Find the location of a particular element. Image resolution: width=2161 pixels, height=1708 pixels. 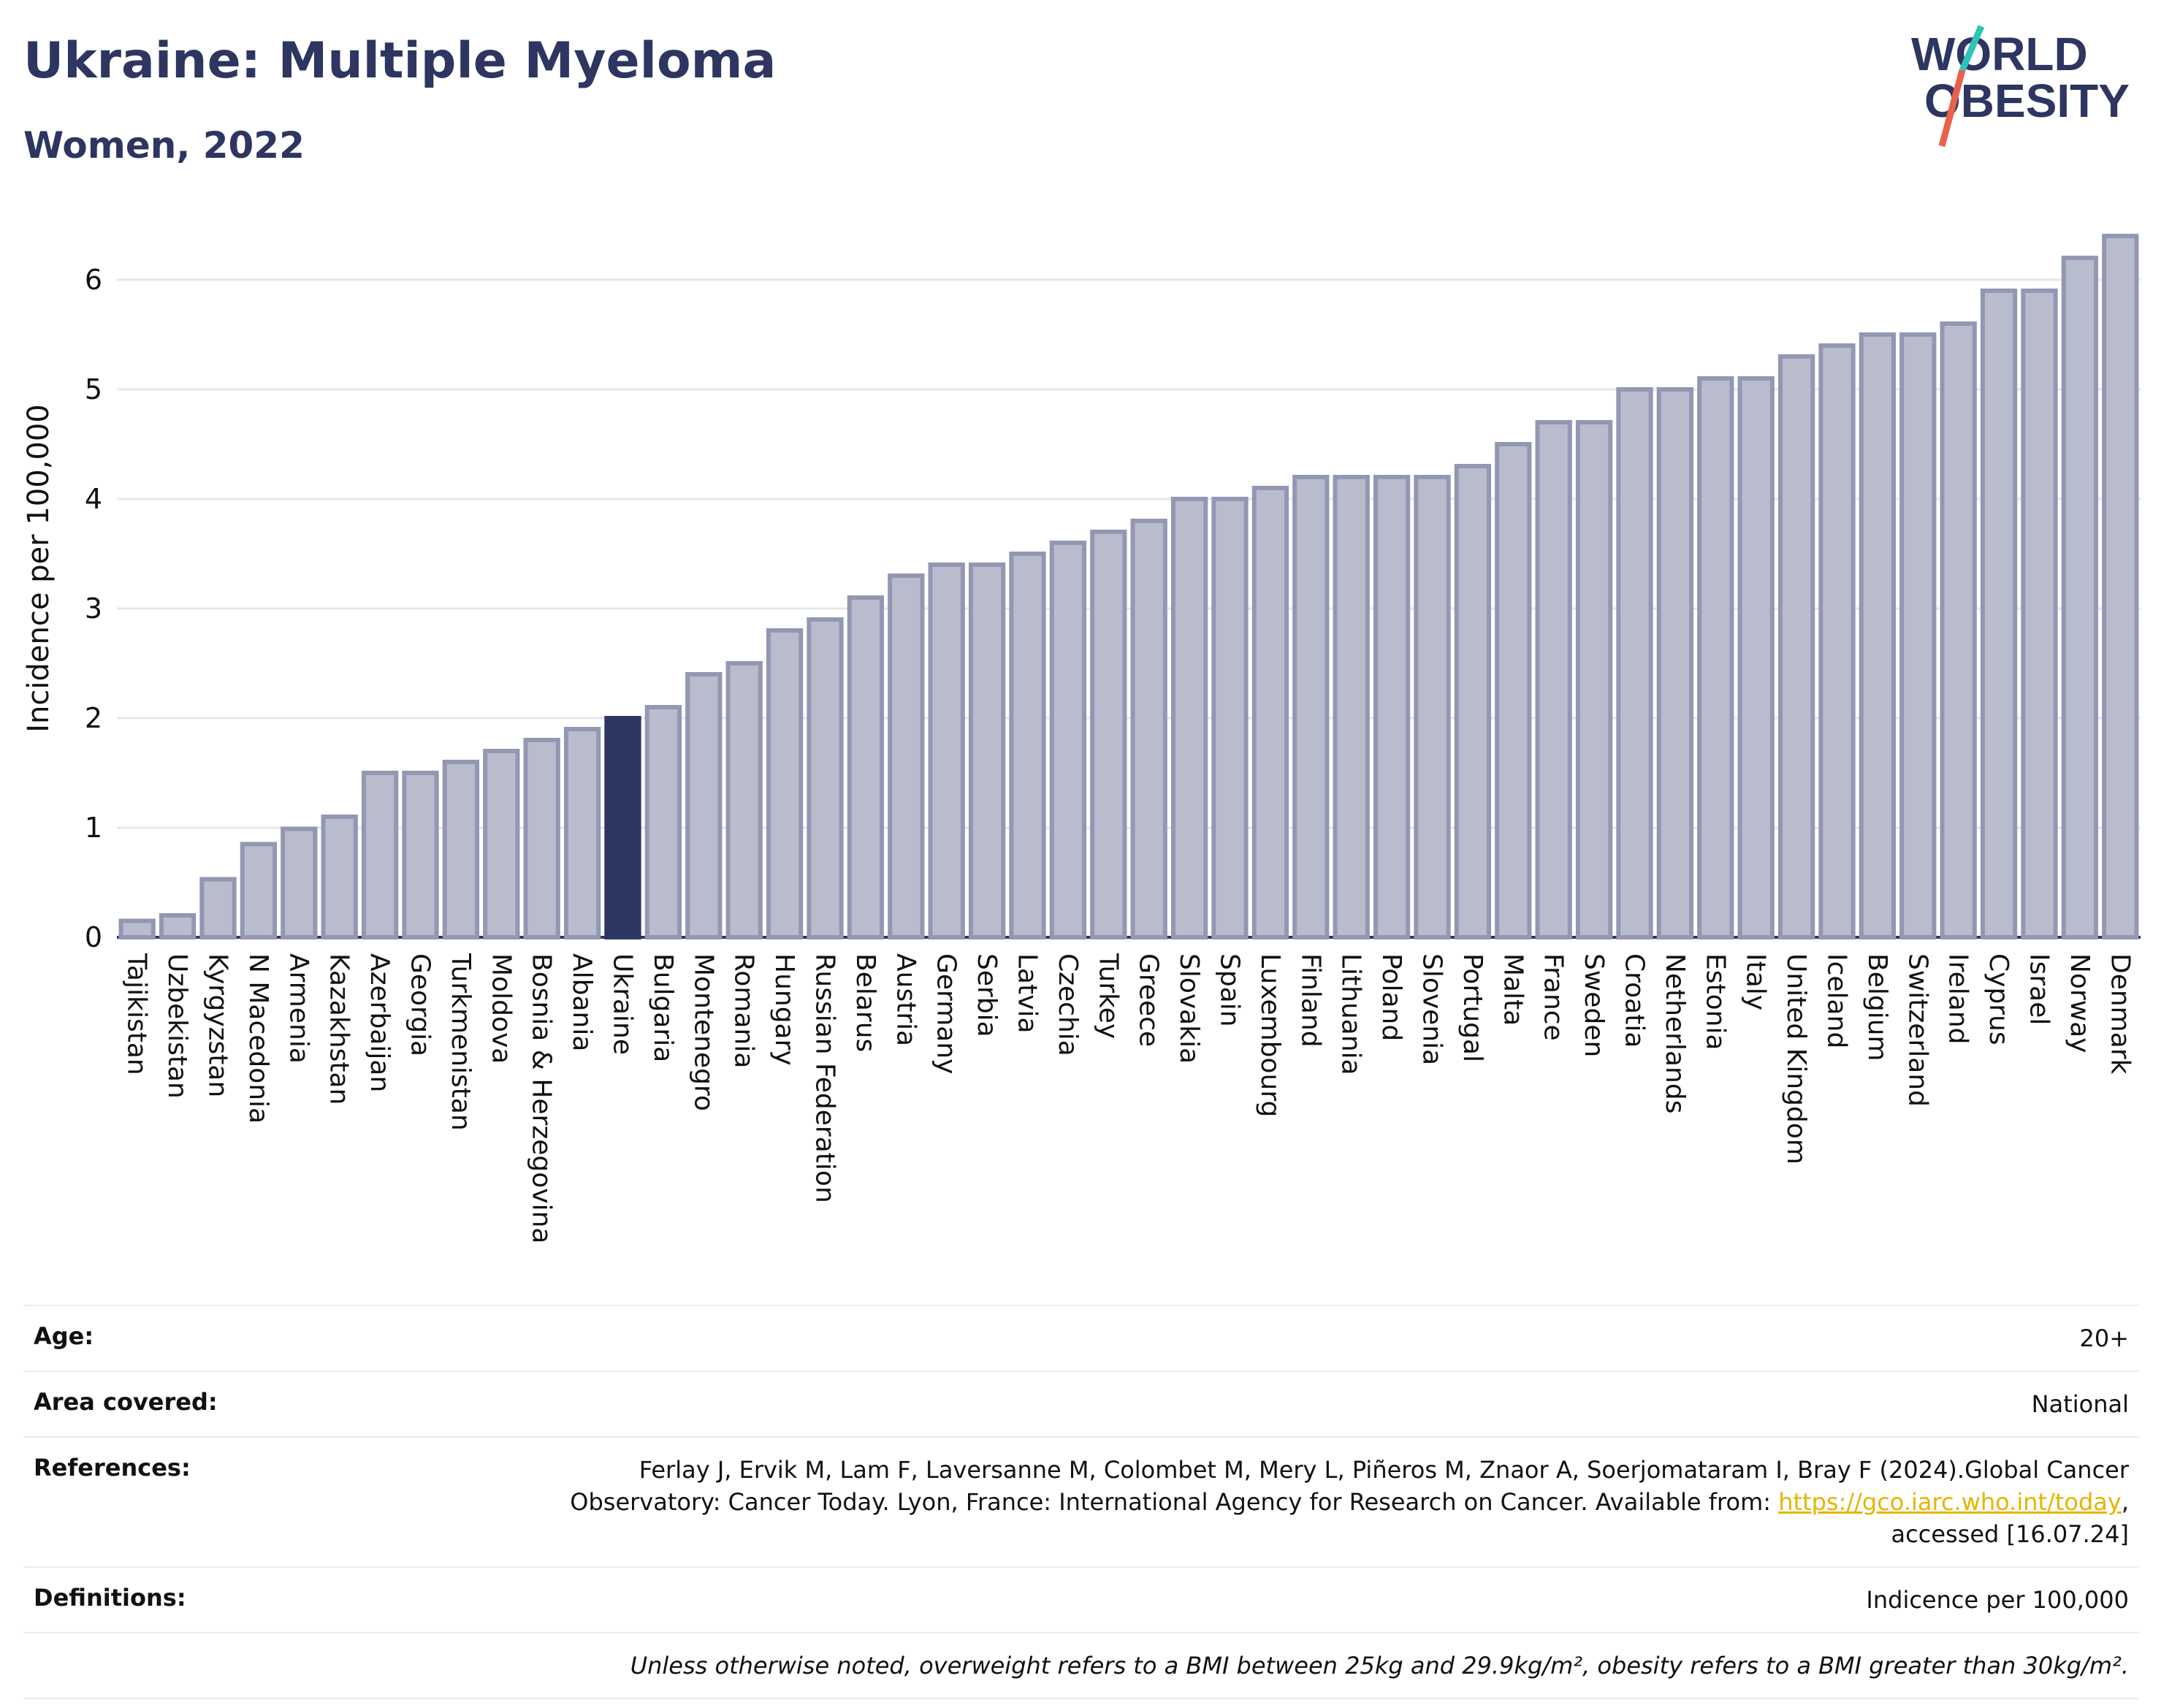

x-tick-label: Tajikistan is located at coordinates (137, 1014).